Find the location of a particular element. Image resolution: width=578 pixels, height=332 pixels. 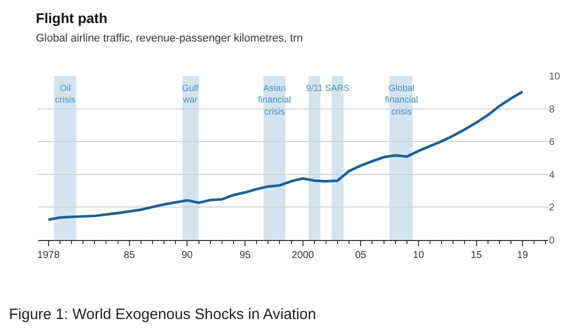

band-label: Oil crisis is located at coordinates (65, 94).